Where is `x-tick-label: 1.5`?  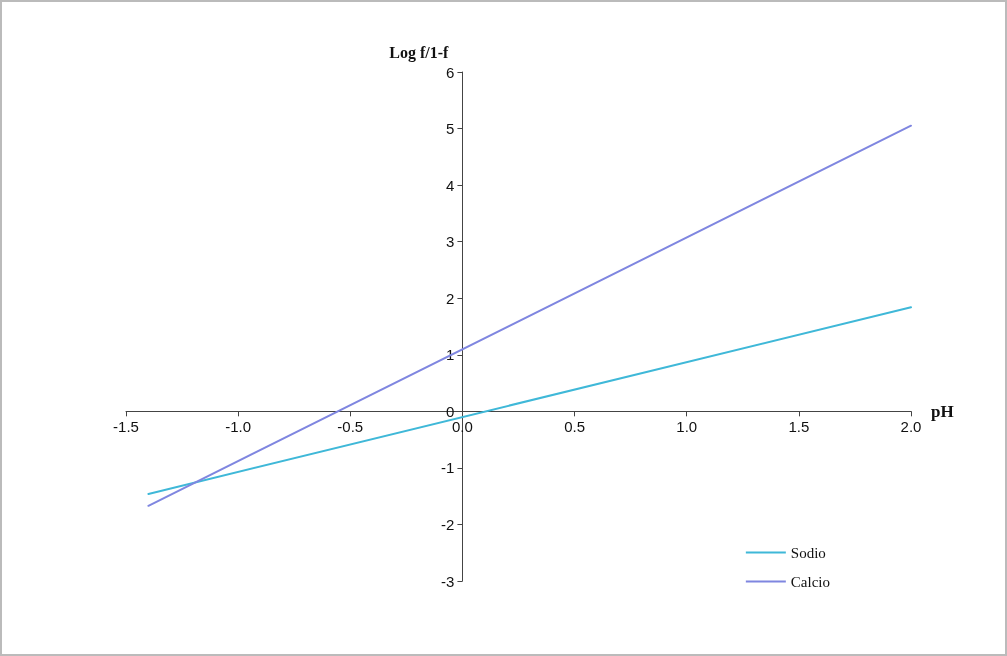 x-tick-label: 1.5 is located at coordinates (799, 427).